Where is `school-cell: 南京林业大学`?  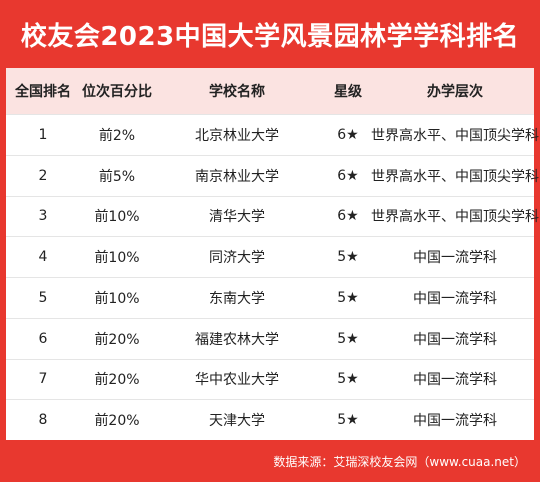
school-cell: 南京林业大学 is located at coordinates (237, 176).